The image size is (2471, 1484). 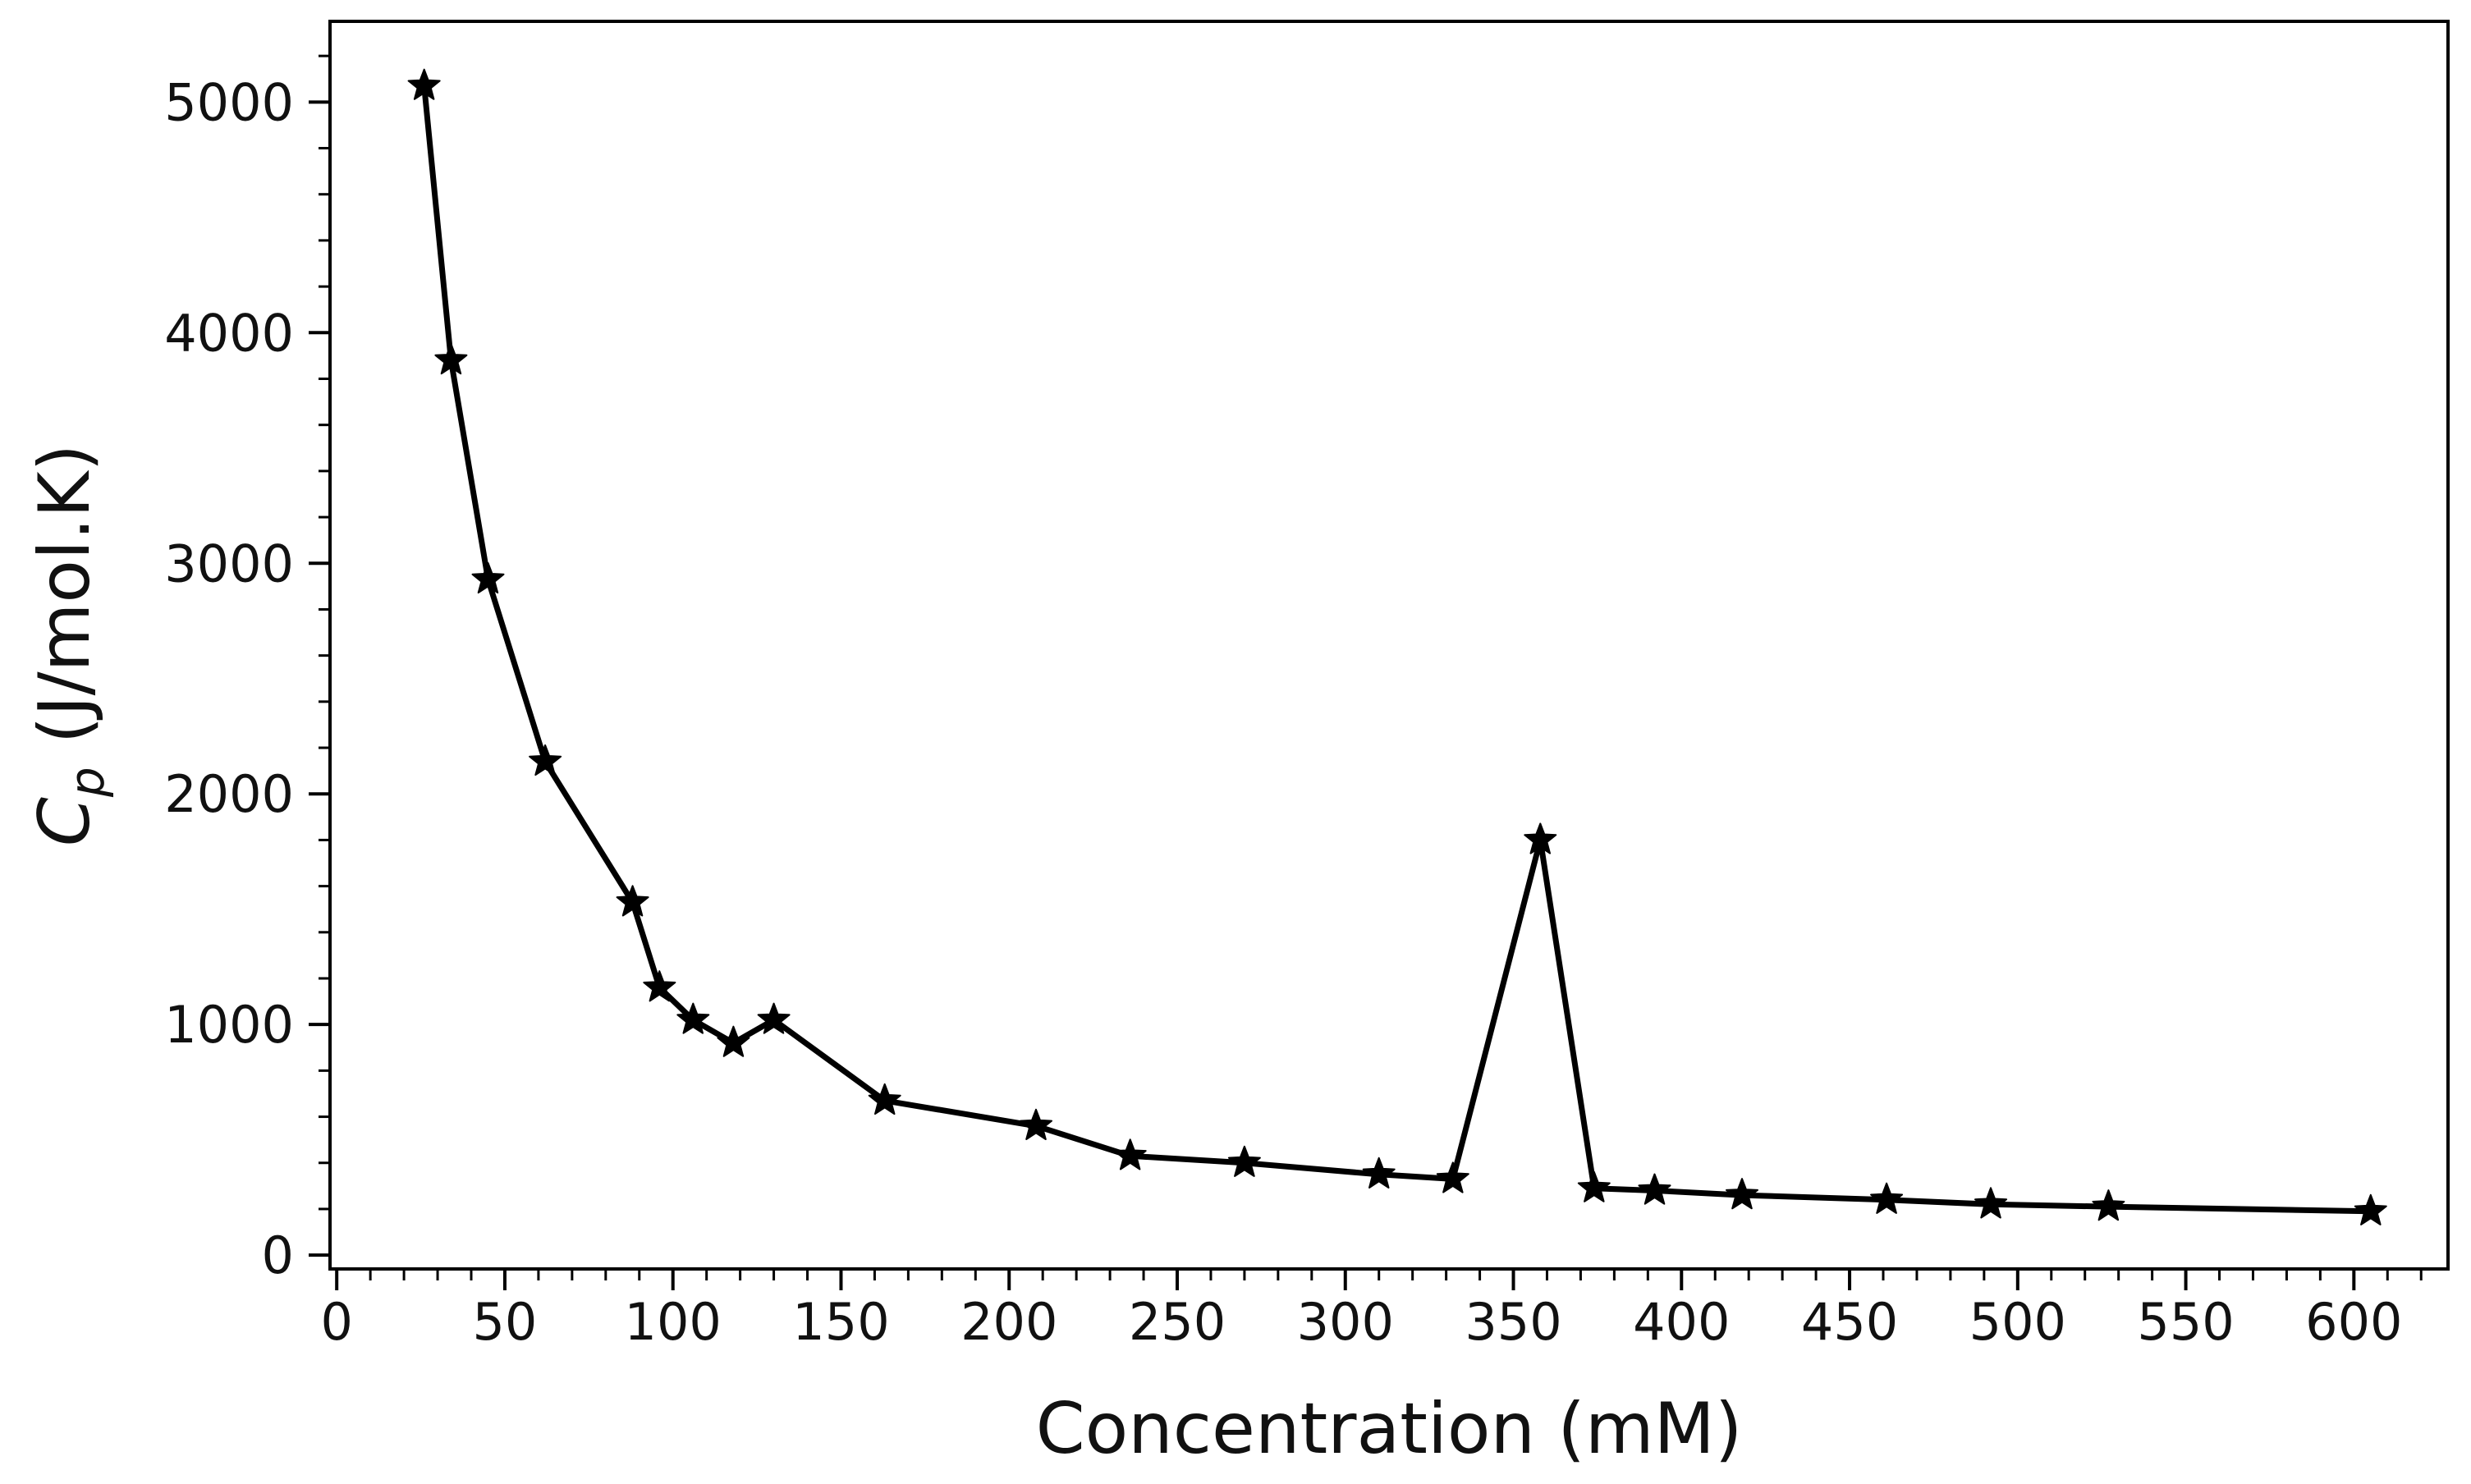 What do you see at coordinates (1345, 1322) in the screenshot?
I see `x-tick-label: 300` at bounding box center [1345, 1322].